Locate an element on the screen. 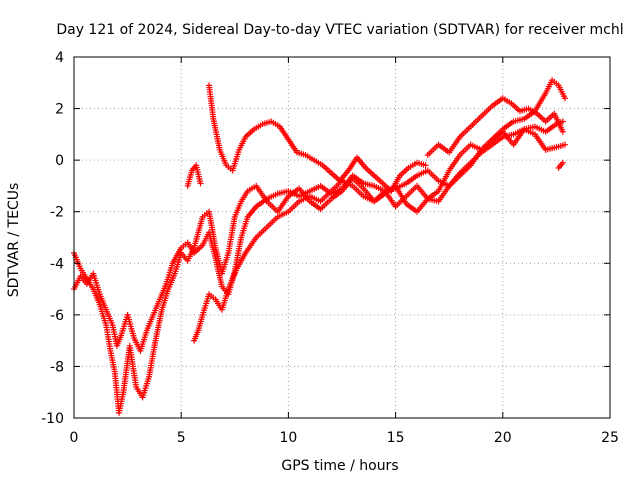 The width and height of the screenshot is (640, 480). x-tick-label: 0 is located at coordinates (74, 438).